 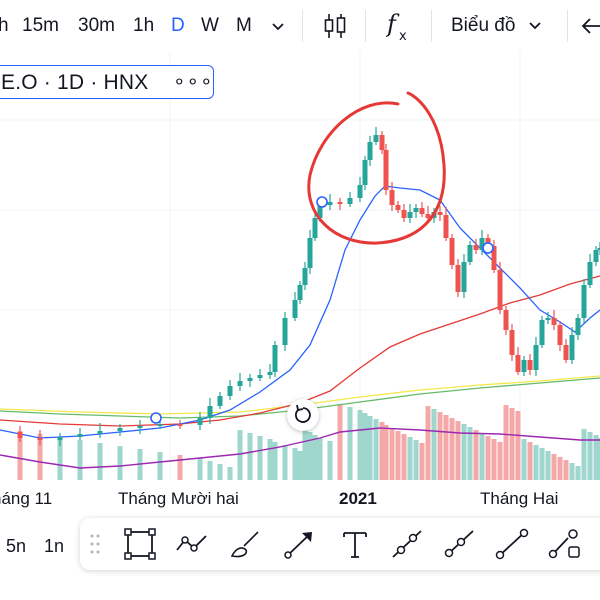 I want to click on symbol-legend: E.O · 1D · HNX ∘∘∘, so click(x=107, y=82).